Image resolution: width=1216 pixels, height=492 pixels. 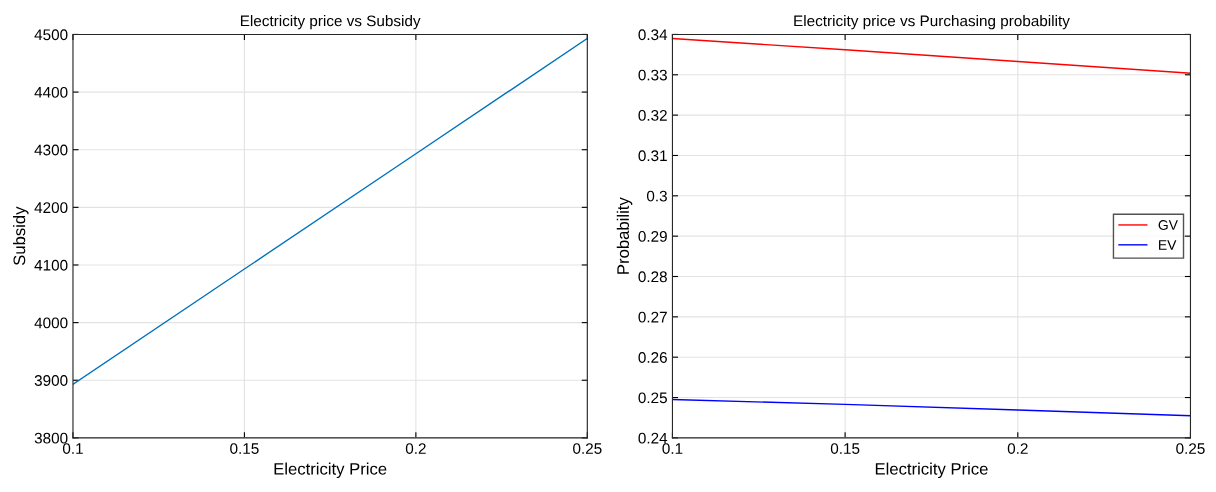 I want to click on y-tick-label: 0.31, so click(x=652, y=156).